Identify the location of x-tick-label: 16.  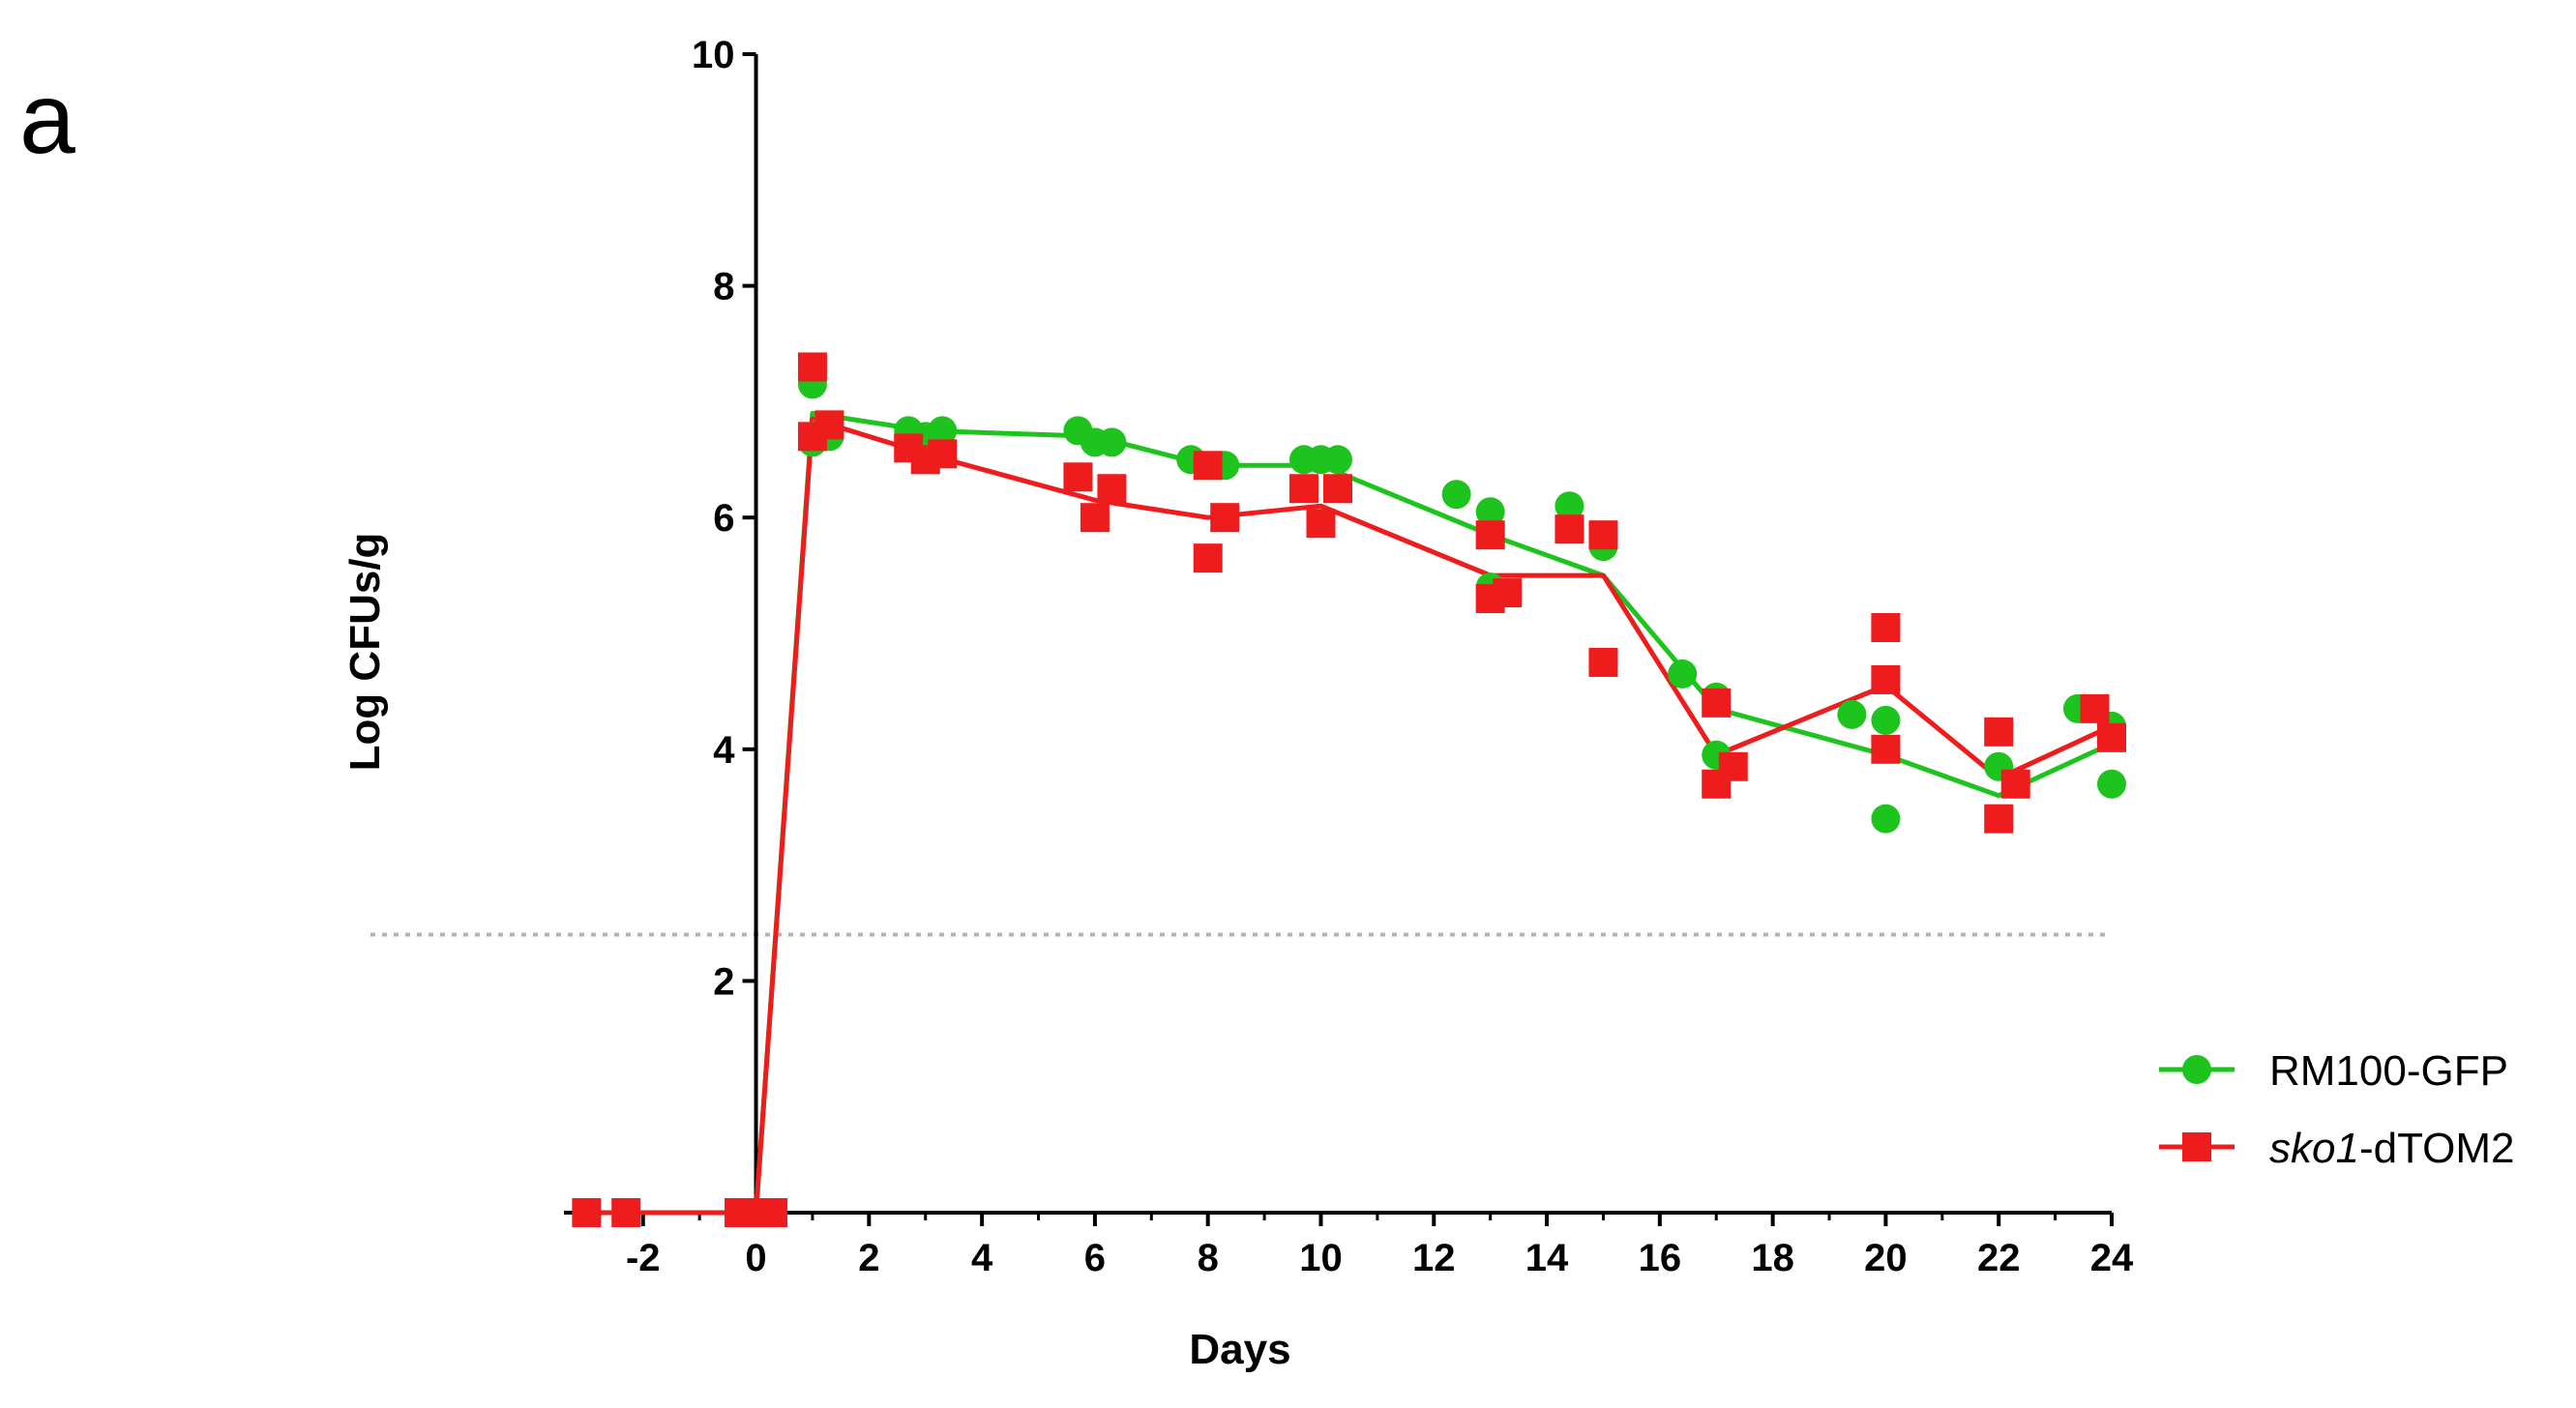
(1660, 1258).